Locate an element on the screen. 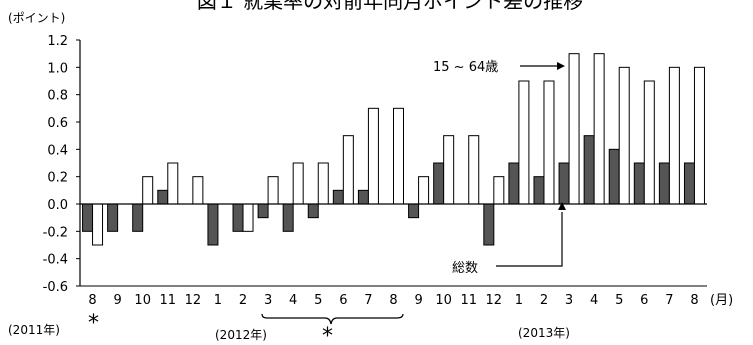  year-label-2011: (2011年) is located at coordinates (34, 330).